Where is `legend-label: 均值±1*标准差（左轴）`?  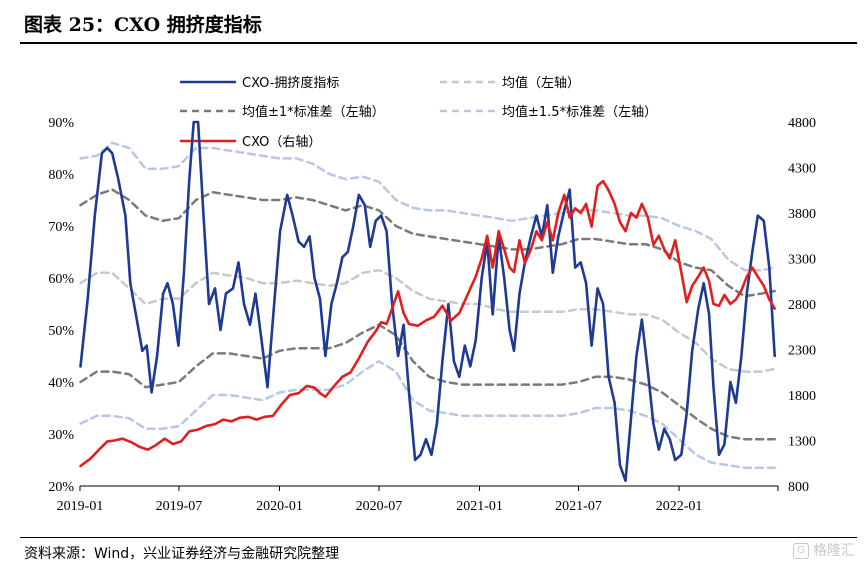 legend-label: 均值±1*标准差（左轴） is located at coordinates (313, 112).